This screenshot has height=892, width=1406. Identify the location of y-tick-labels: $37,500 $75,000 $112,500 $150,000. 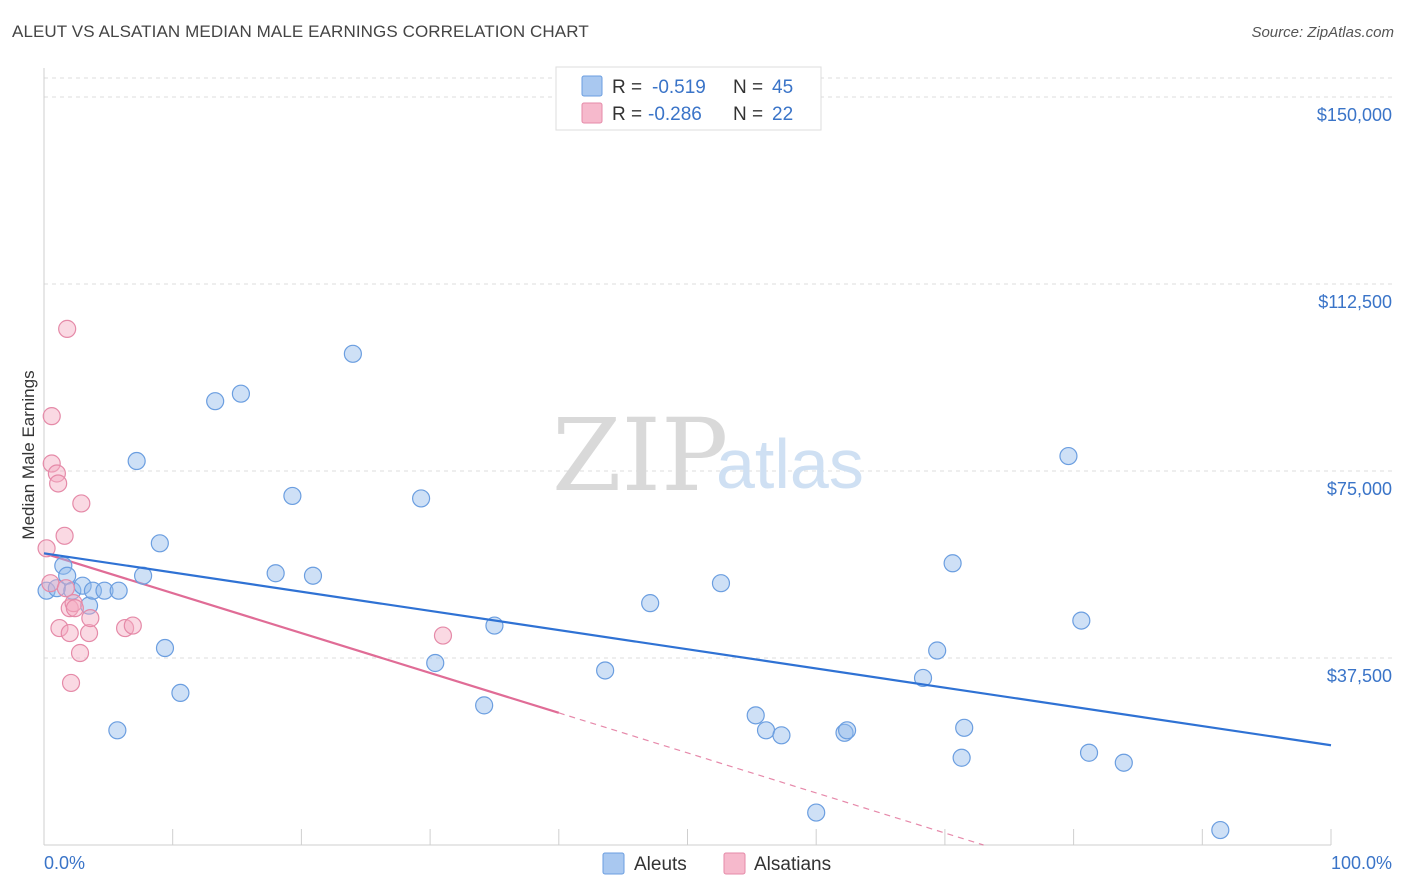
(1354, 395).